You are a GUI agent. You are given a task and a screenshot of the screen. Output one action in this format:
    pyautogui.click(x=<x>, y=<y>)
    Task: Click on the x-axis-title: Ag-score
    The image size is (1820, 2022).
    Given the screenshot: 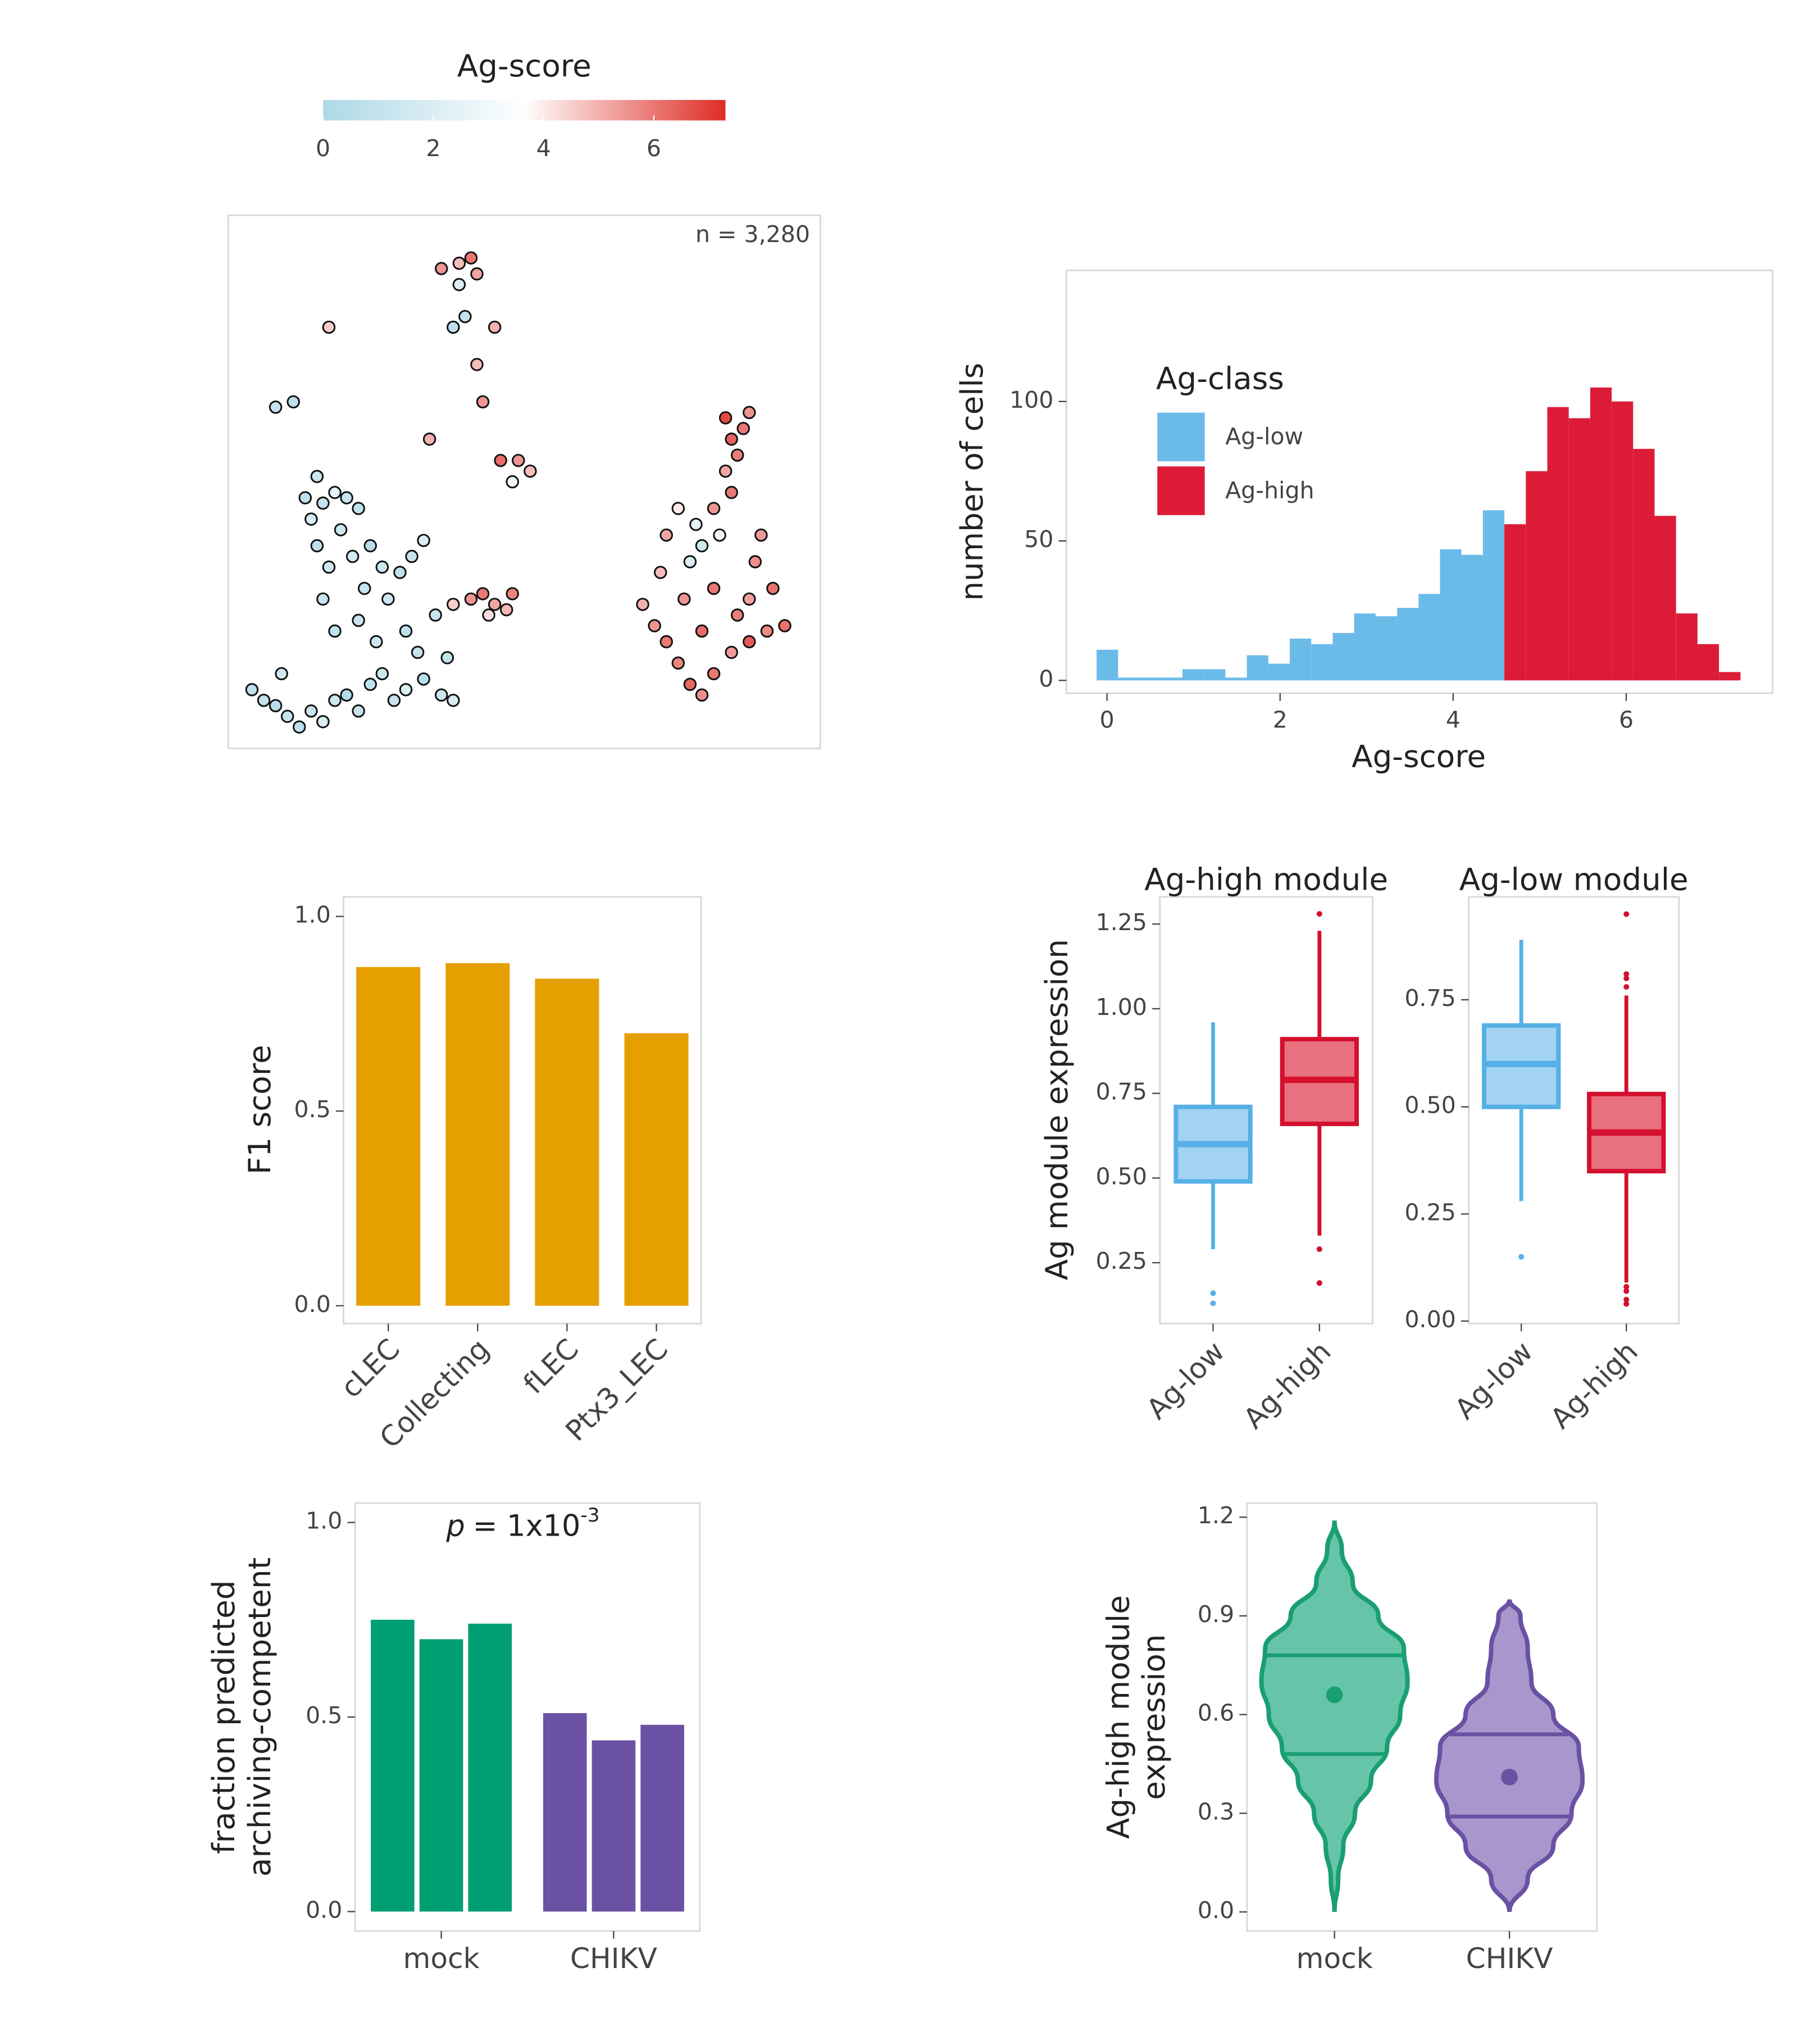 What is the action you would take?
    pyautogui.click(x=1419, y=757)
    